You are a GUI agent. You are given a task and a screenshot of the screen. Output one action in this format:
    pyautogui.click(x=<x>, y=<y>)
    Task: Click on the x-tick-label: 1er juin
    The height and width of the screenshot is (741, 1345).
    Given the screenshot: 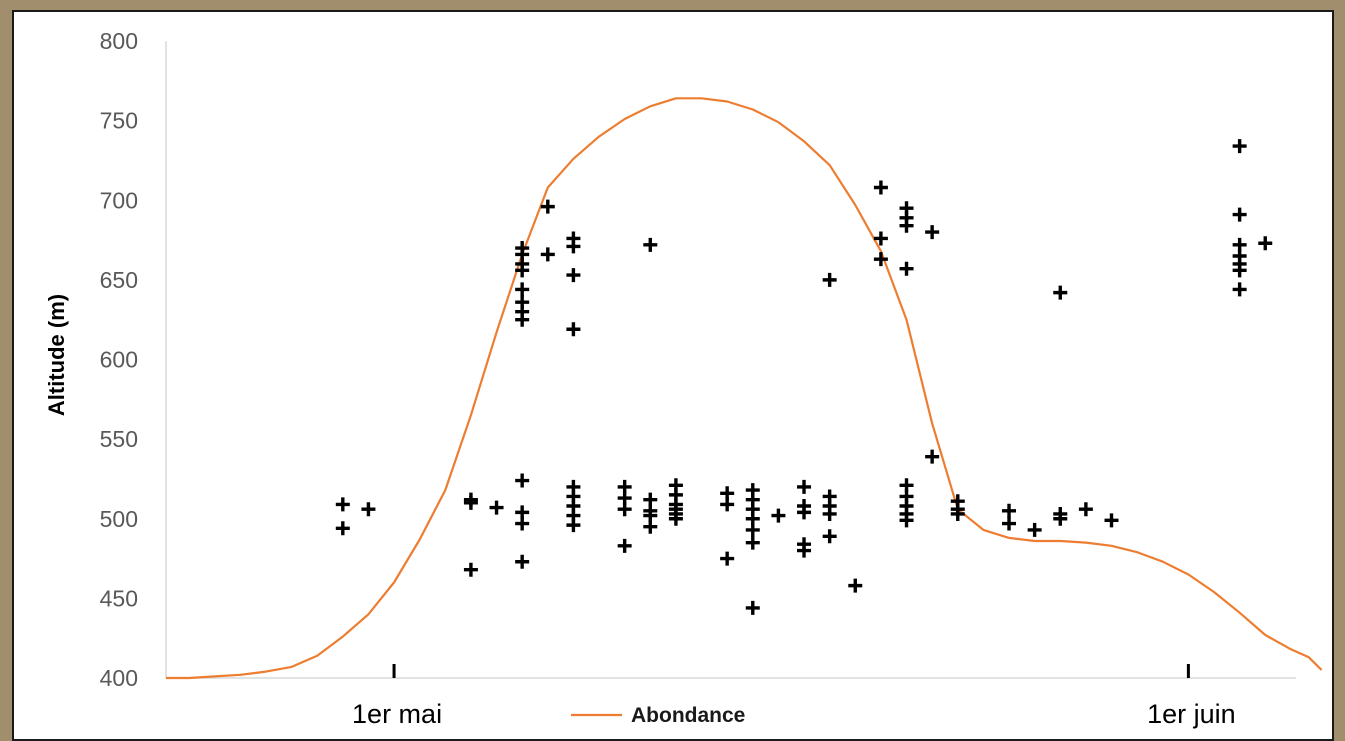 What is the action you would take?
    pyautogui.click(x=1191, y=714)
    